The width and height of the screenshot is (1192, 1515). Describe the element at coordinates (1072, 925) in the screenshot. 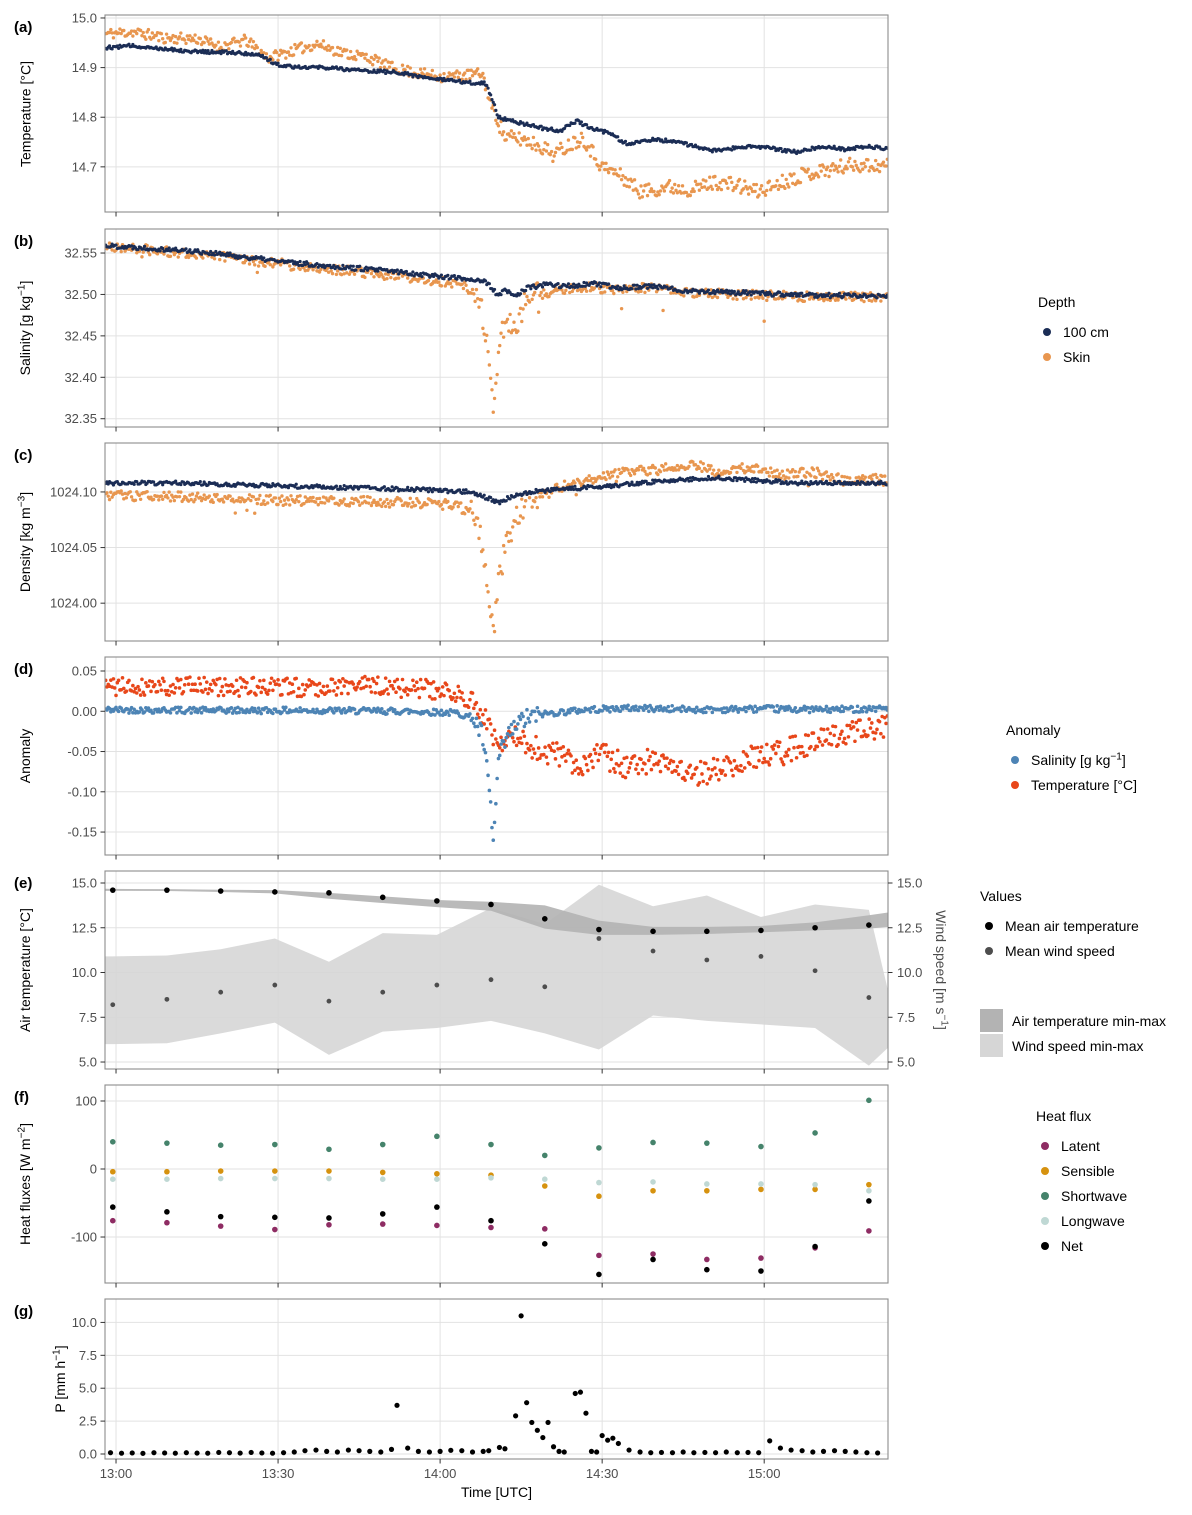

I see `legend-item-label: Mean air temperature` at that location.